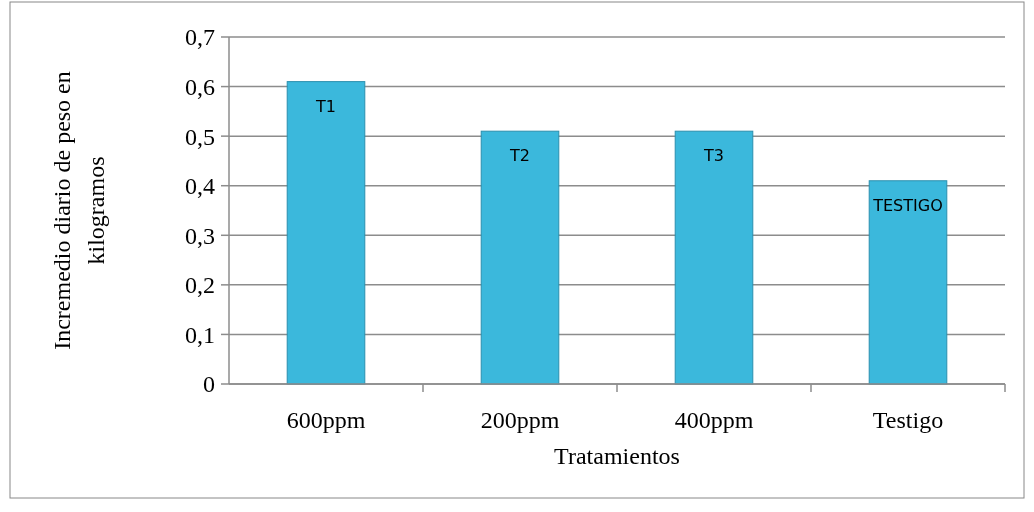 The width and height of the screenshot is (1034, 512). I want to click on y-tick-label: 0,6, so click(200, 86).